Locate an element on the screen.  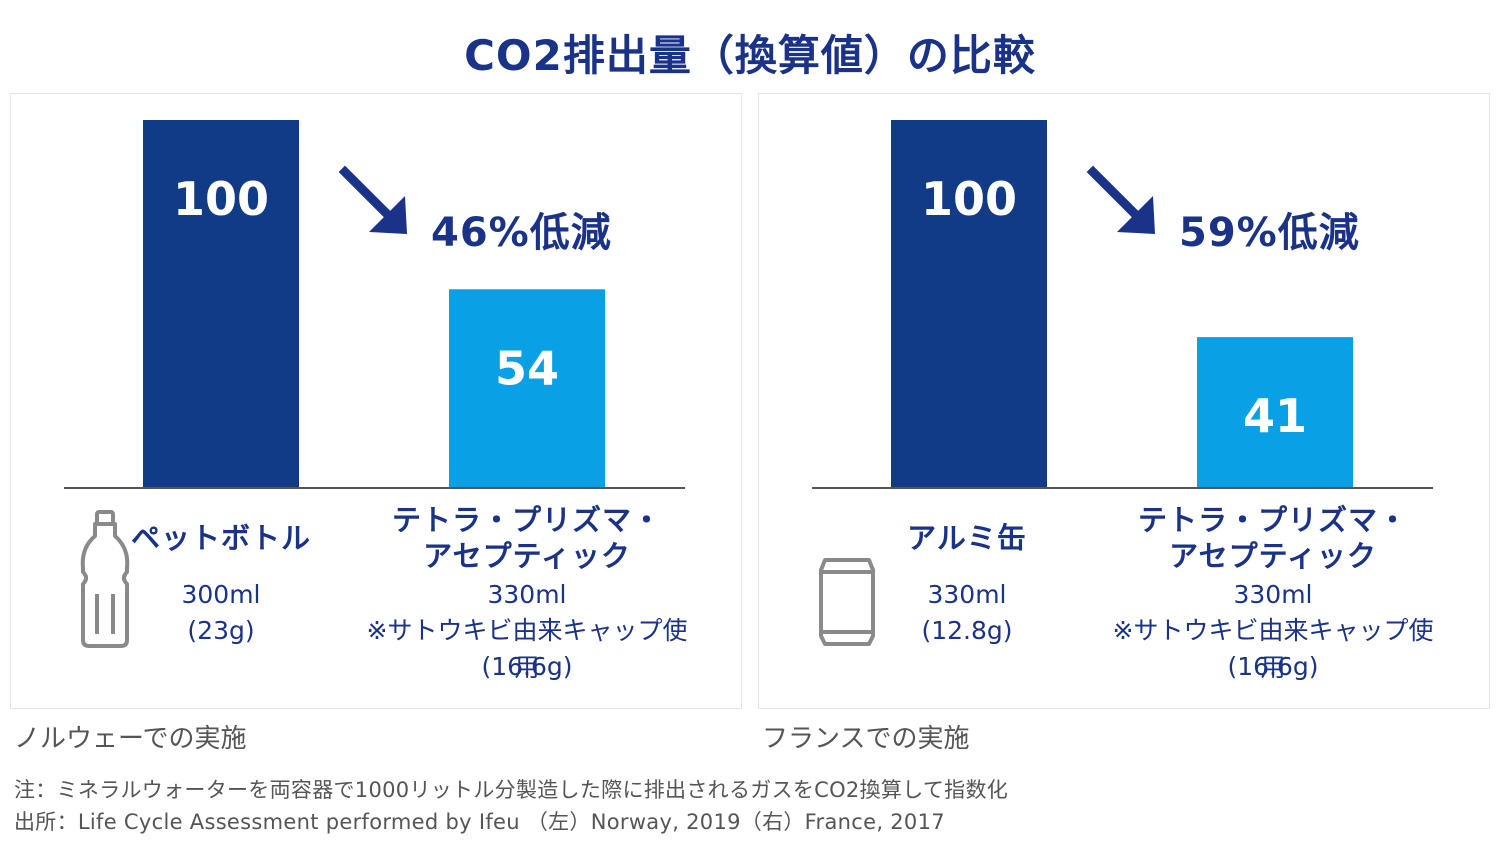
reduction-label: 46%低減 is located at coordinates (521, 233).